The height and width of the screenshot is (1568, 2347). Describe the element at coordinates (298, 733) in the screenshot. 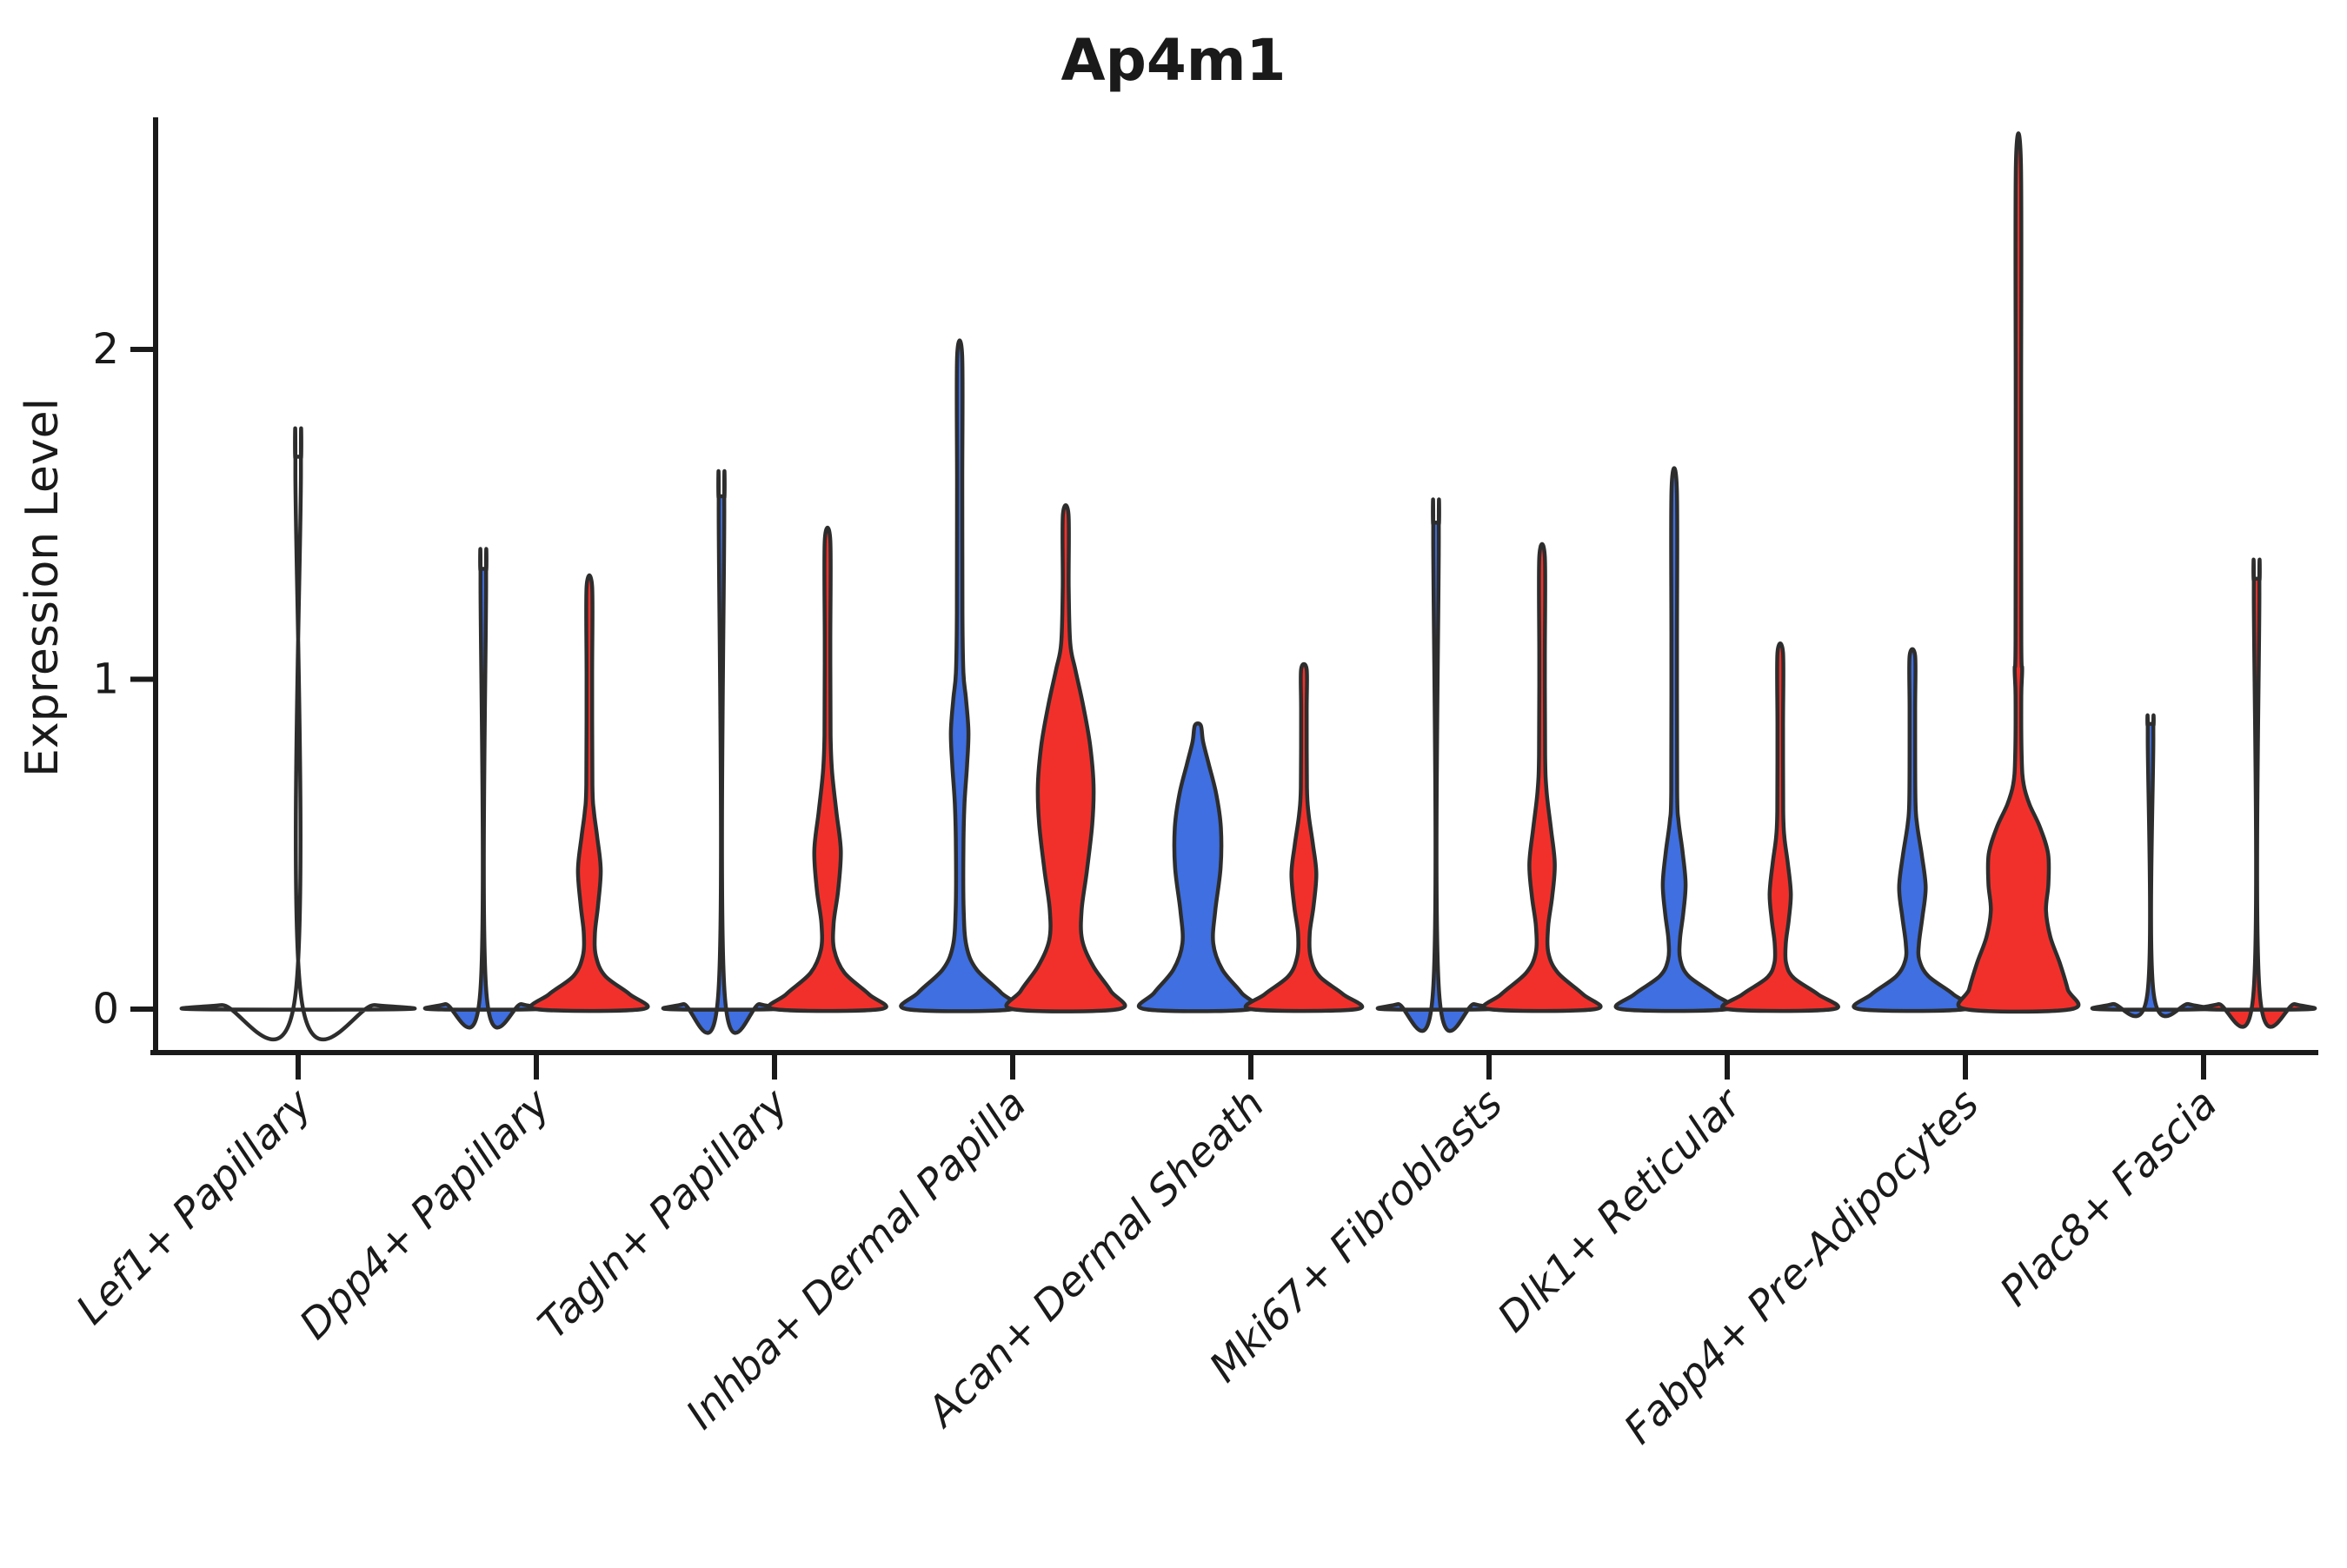

I see `violin-lef1-papillary-single` at that location.